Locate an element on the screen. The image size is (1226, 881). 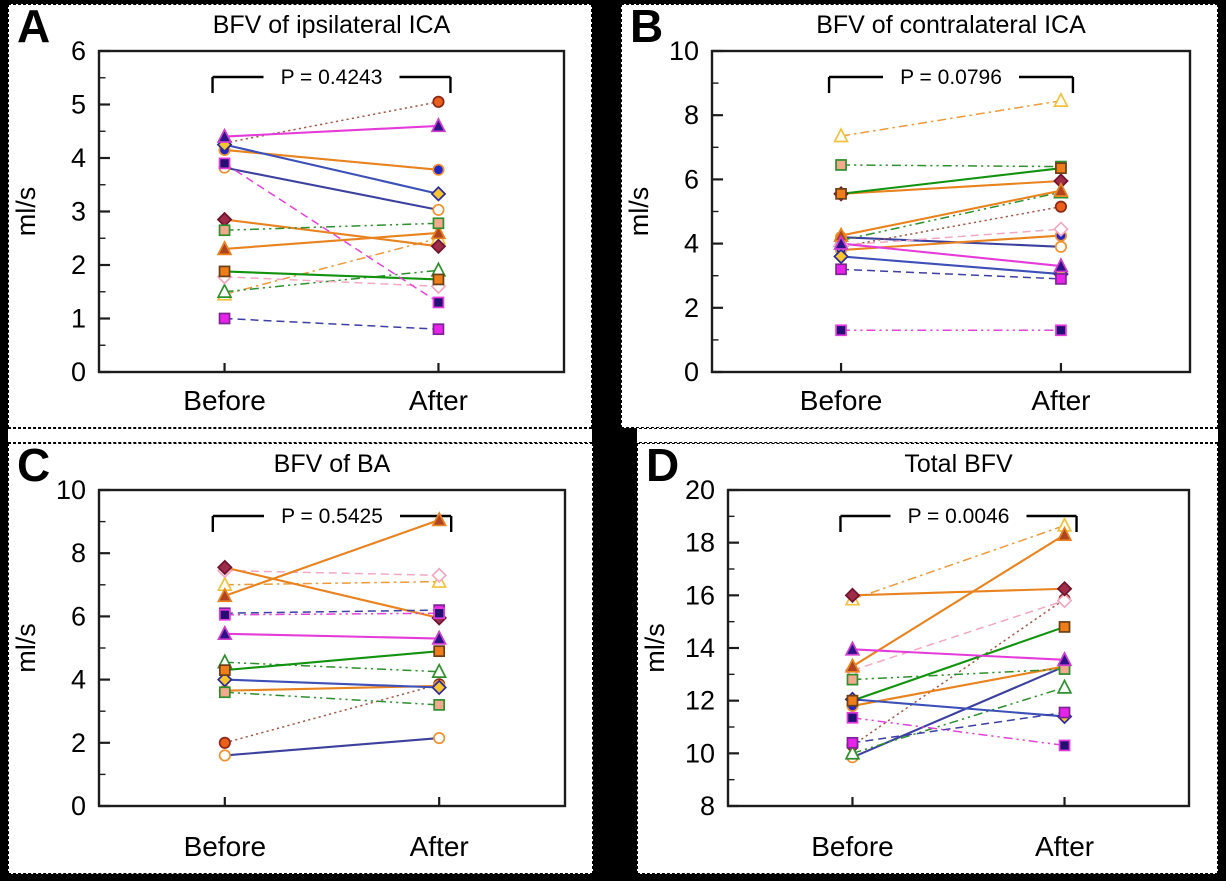
y-tick-label: 0 is located at coordinates (78, 372).